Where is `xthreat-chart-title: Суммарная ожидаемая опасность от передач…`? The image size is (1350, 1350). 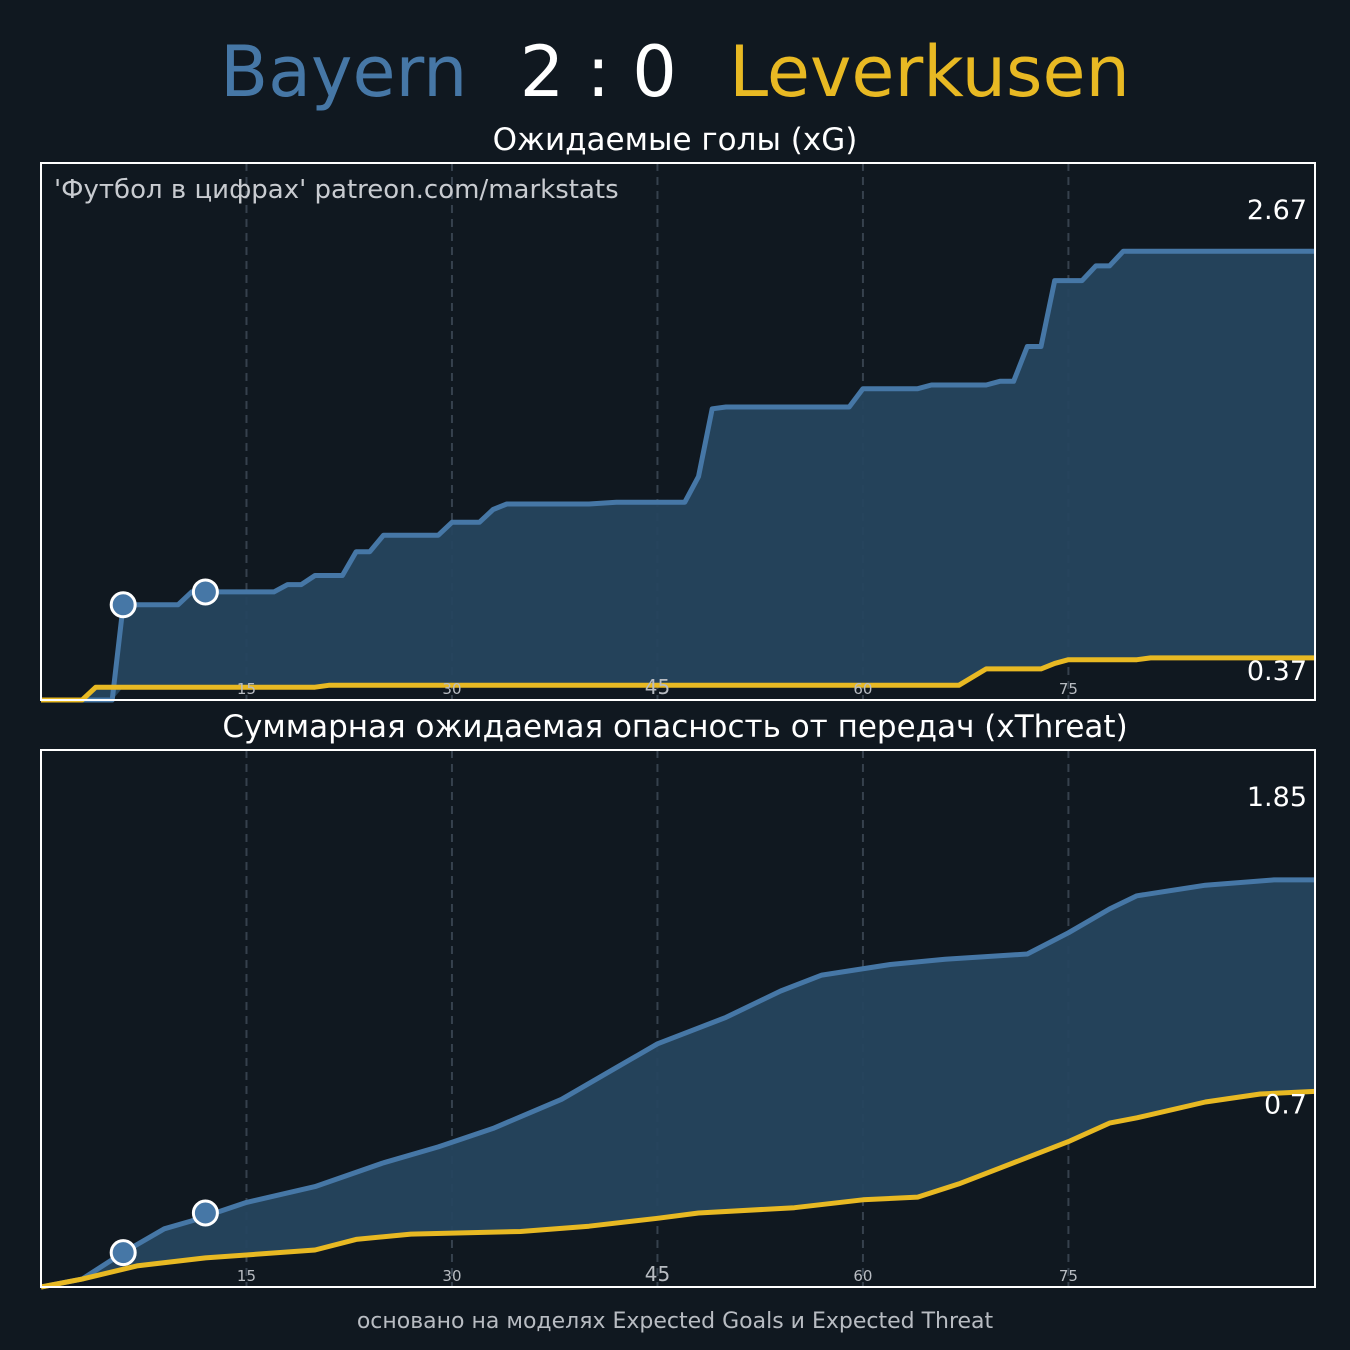 xthreat-chart-title: Суммарная ожидаемая опасность от передач… is located at coordinates (675, 727).